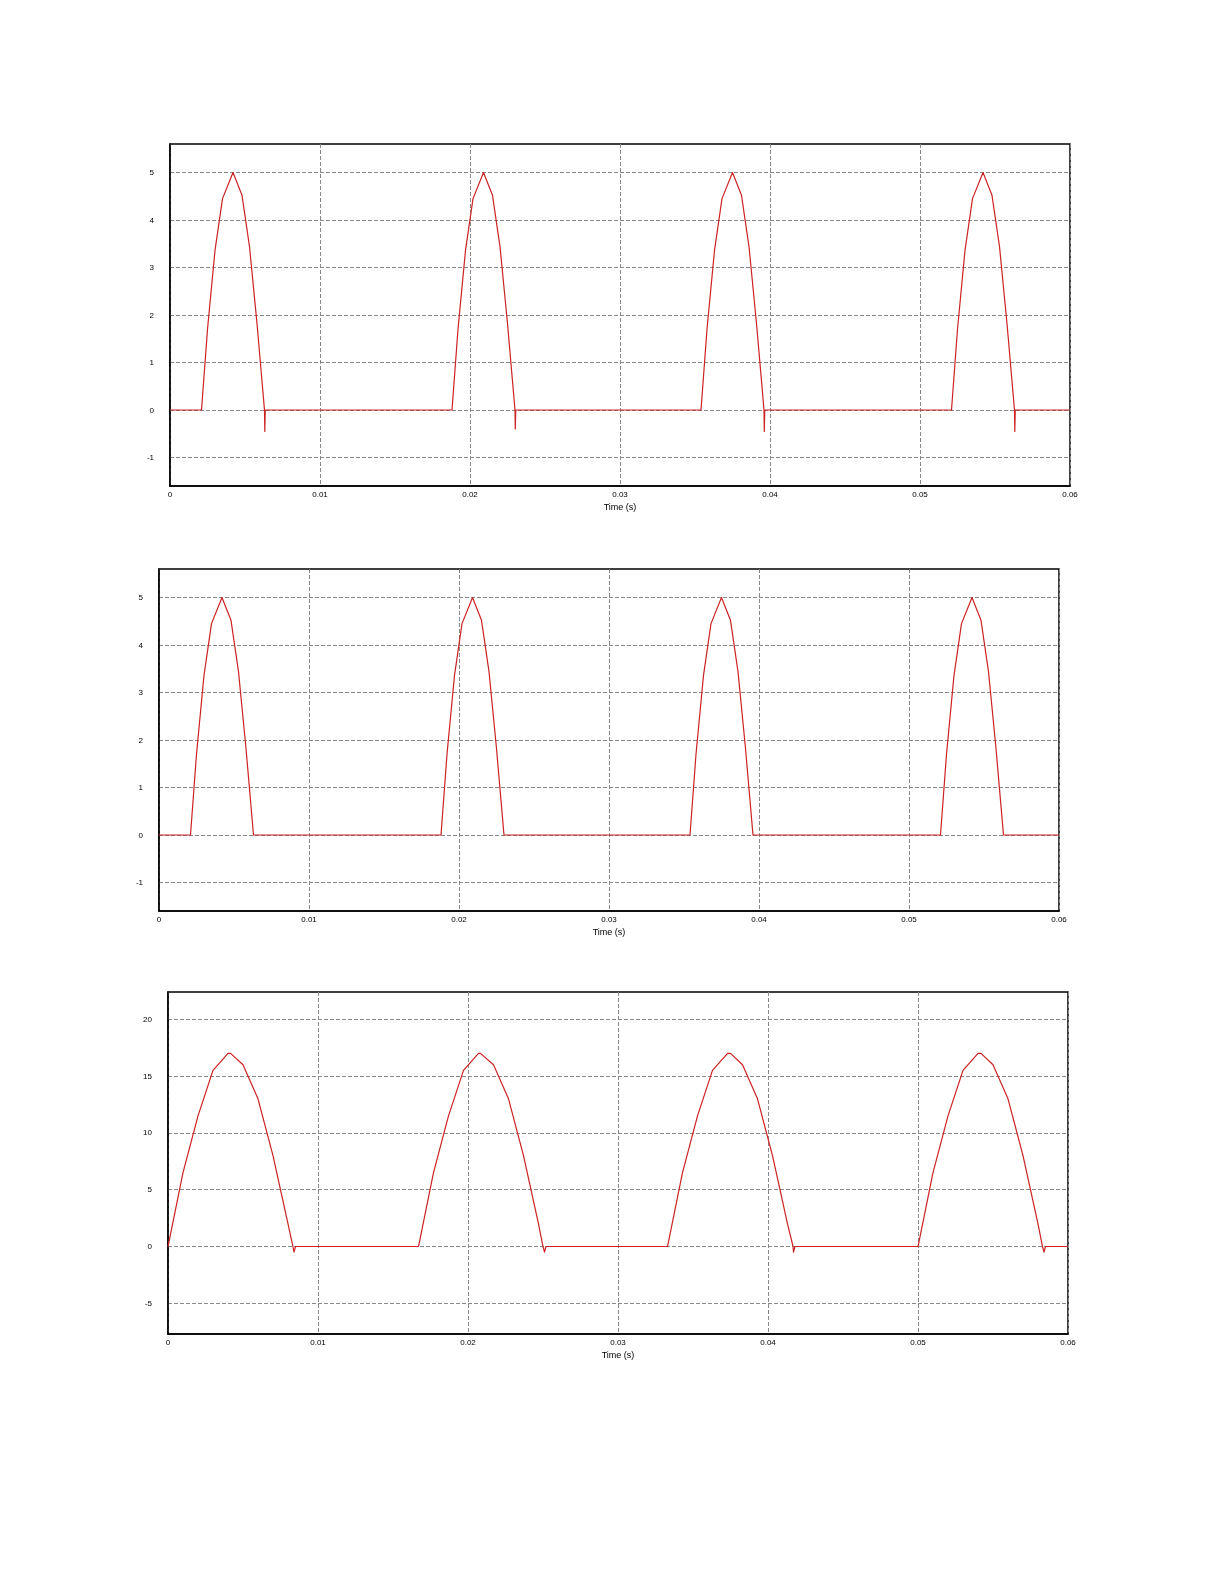 The width and height of the screenshot is (1225, 1585). Describe the element at coordinates (148, 1076) in the screenshot. I see `y-tick-label: 15` at that location.